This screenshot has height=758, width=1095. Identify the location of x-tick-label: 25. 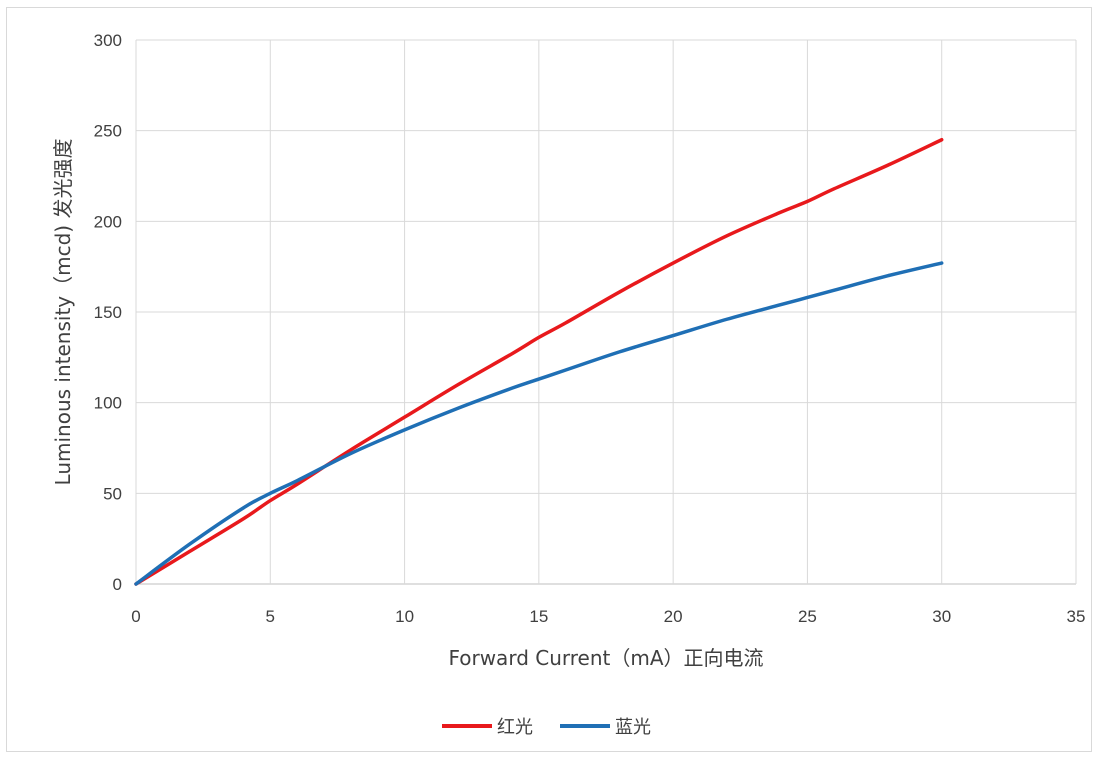
(807, 616).